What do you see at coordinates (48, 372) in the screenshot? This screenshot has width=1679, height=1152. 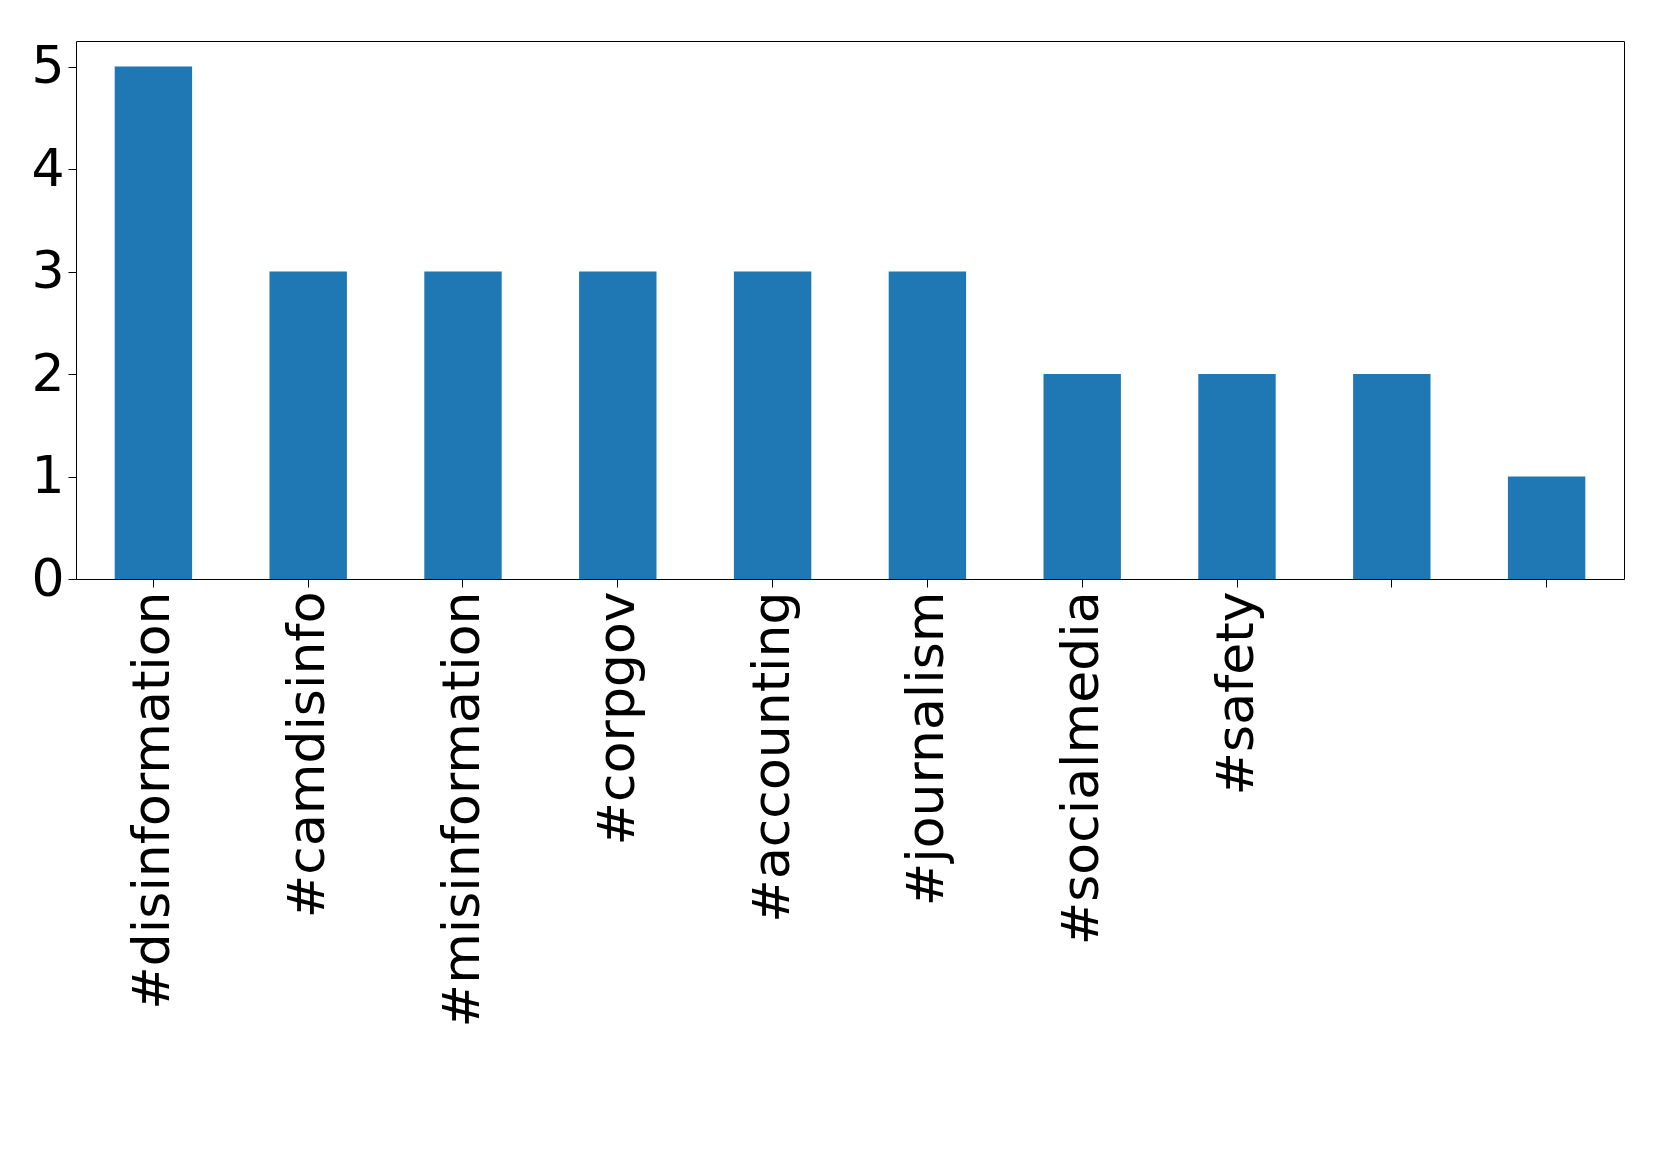 I see `y-tick-label: 2` at bounding box center [48, 372].